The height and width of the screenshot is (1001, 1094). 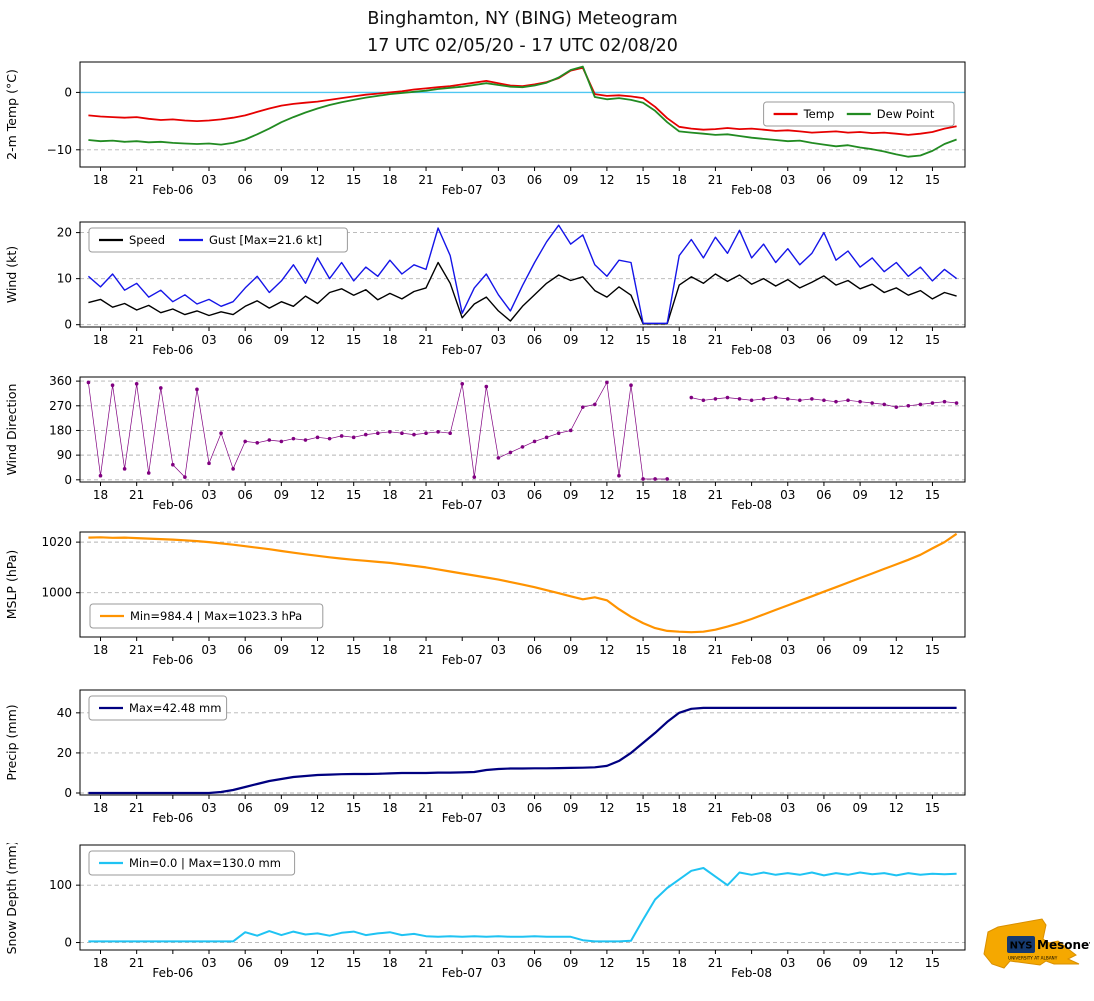 What do you see at coordinates (175, 708) in the screenshot?
I see `svg-text: Max=42.48 mm` at bounding box center [175, 708].